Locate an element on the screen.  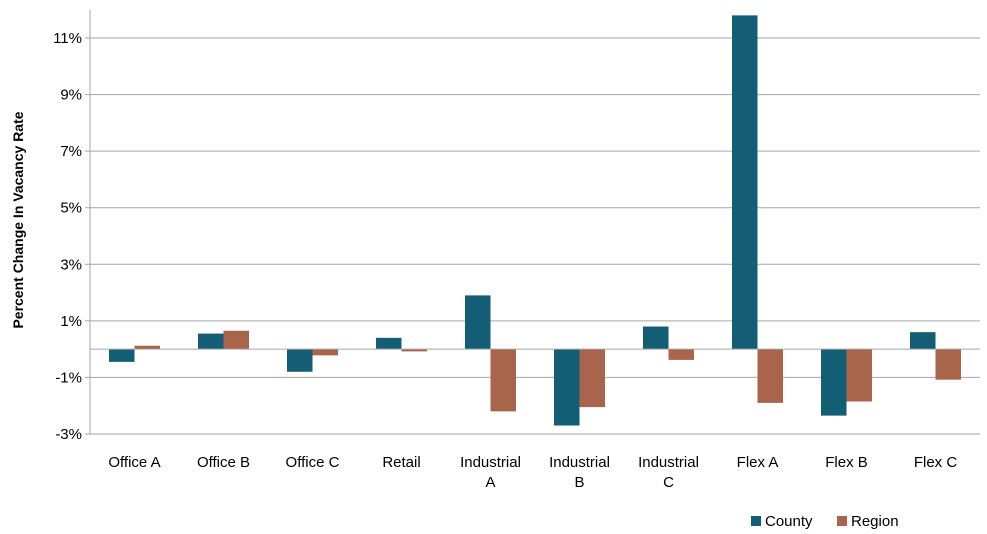
x-tick-label: Flex A is located at coordinates (758, 462).